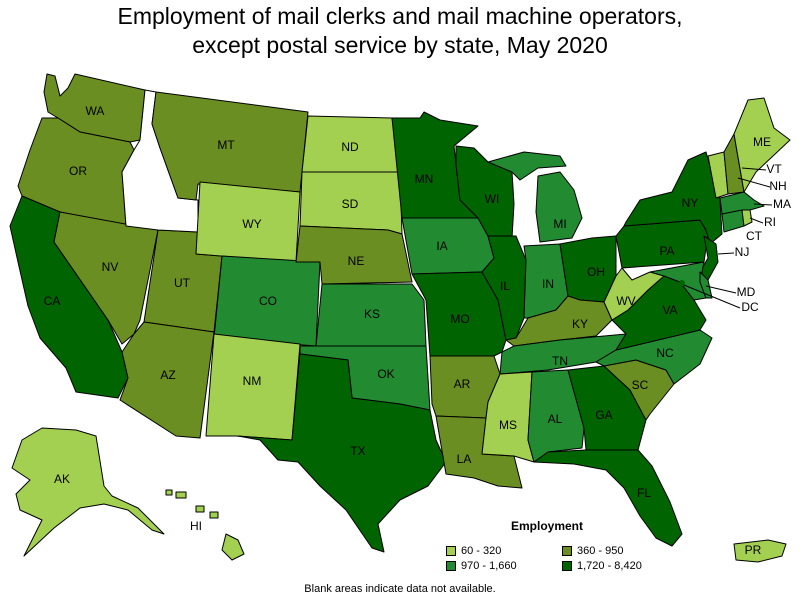 This screenshot has width=800, height=600. Describe the element at coordinates (505, 286) in the screenshot. I see `label-IL: IL` at that location.